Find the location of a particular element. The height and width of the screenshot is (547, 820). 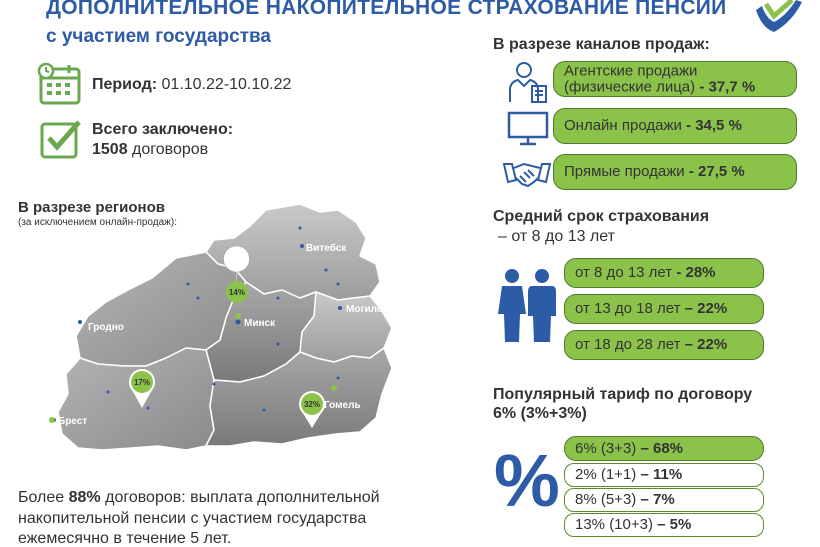

region-gomel is located at coordinates (299, 397).